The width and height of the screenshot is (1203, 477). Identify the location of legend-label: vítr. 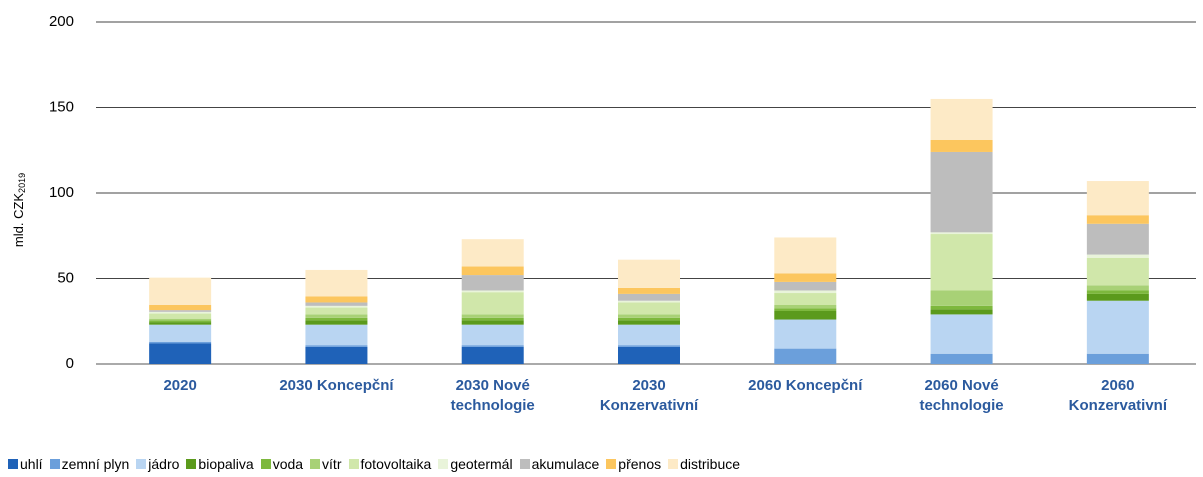
(332, 464).